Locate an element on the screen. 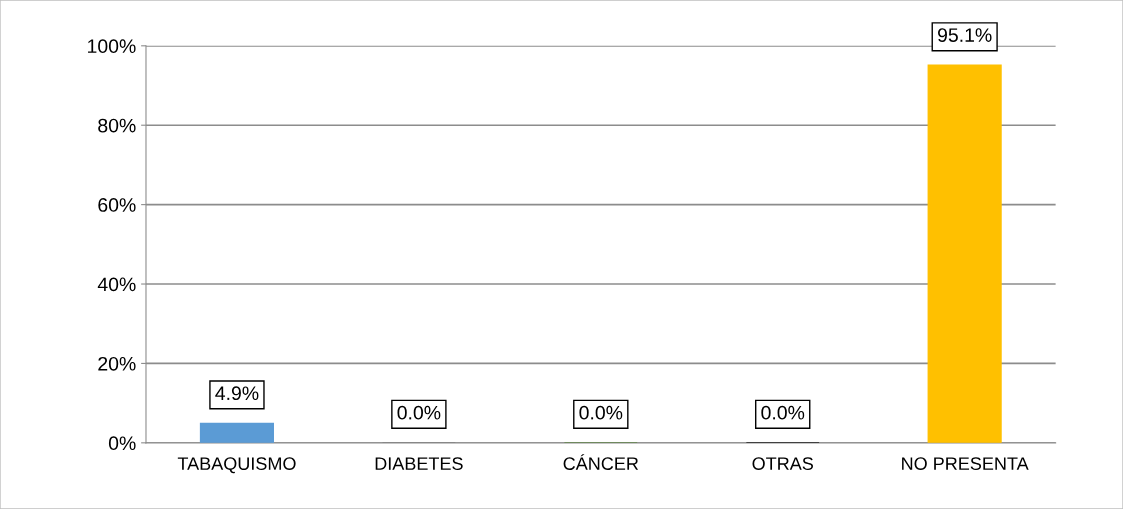 This screenshot has height=509, width=1123. x-tick-label: OTRAS is located at coordinates (782, 463).